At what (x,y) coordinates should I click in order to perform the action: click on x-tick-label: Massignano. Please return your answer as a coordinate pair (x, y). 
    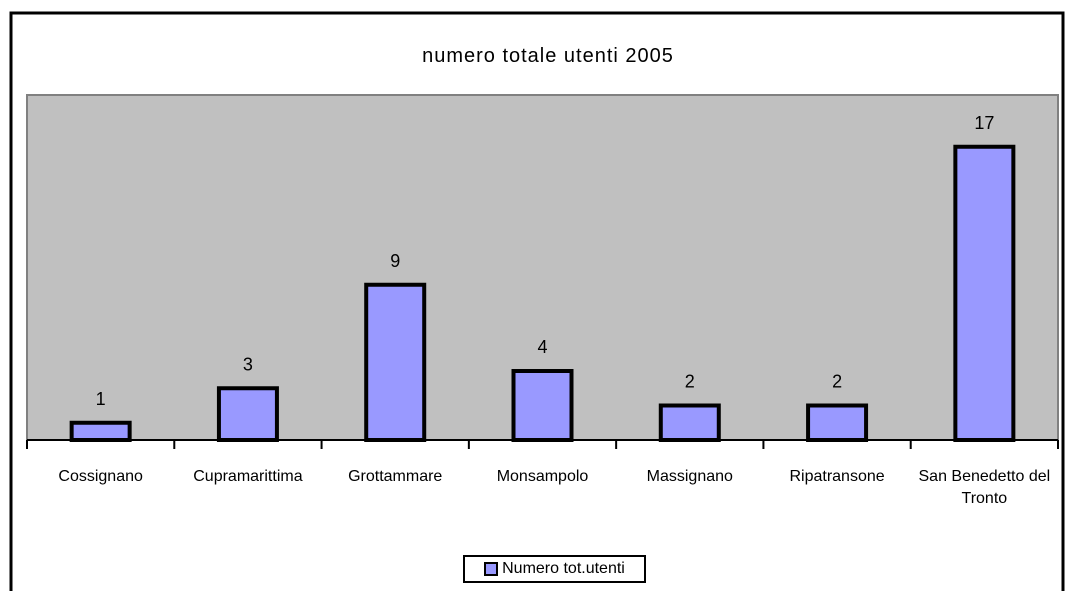
    Looking at the image, I should click on (689, 476).